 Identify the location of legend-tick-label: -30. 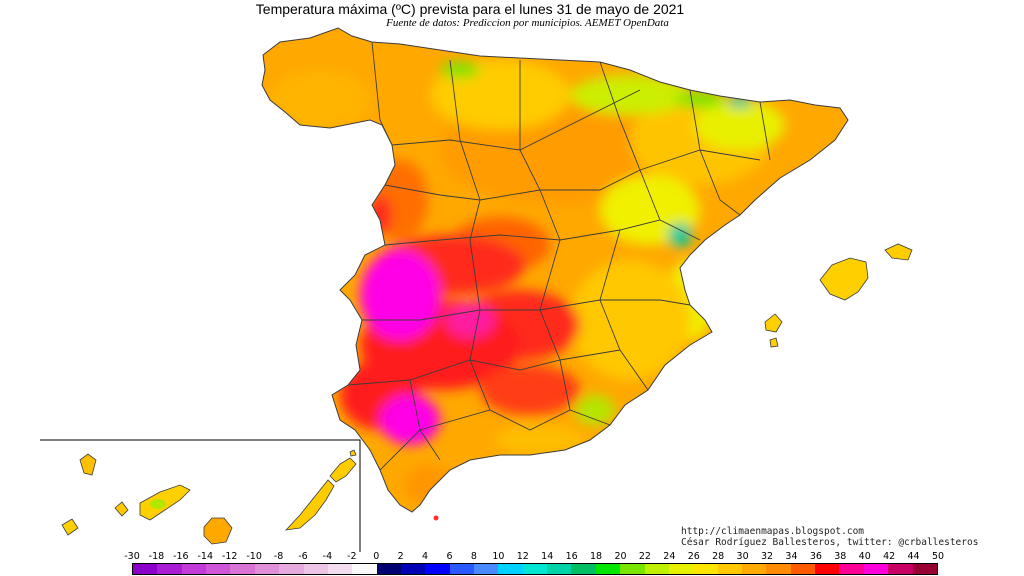
(132, 556).